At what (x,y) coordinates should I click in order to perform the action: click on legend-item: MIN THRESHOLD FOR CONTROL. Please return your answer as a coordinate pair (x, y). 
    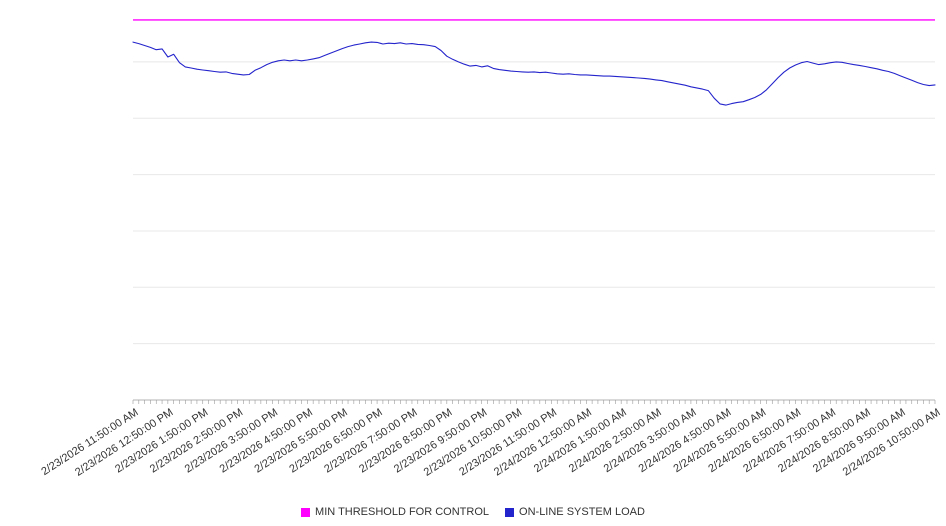
    Looking at the image, I should click on (395, 512).